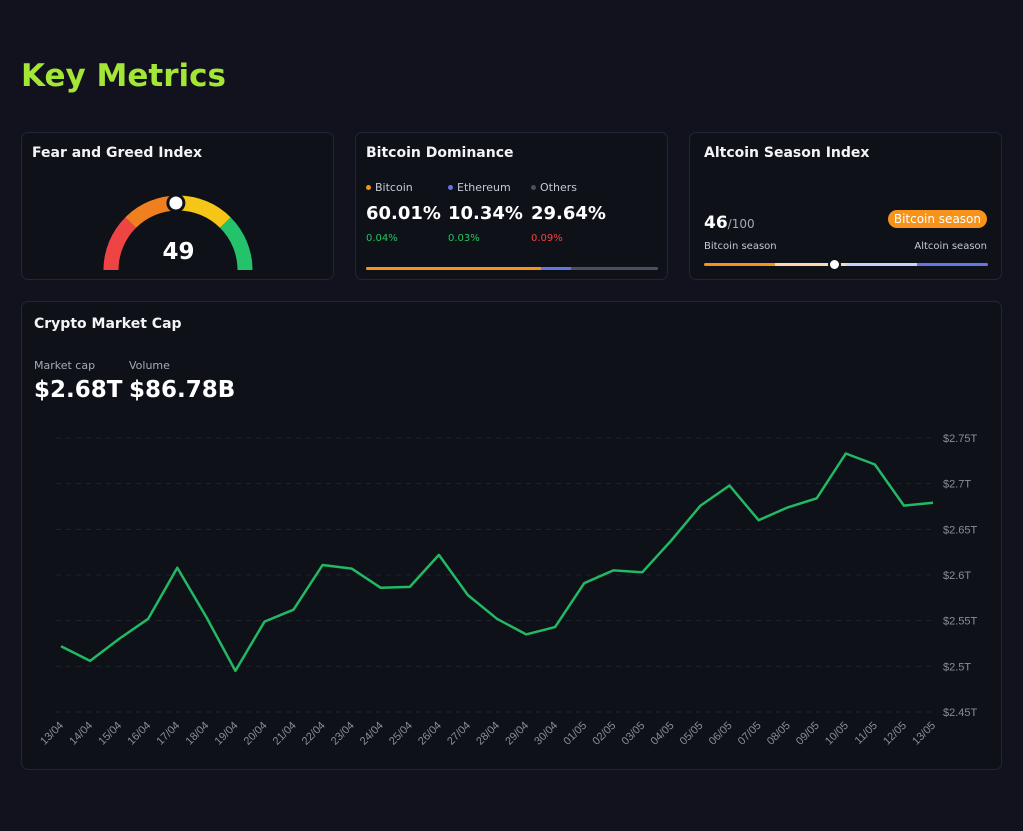  I want to click on x-tick-label: 13/05, so click(924, 734).